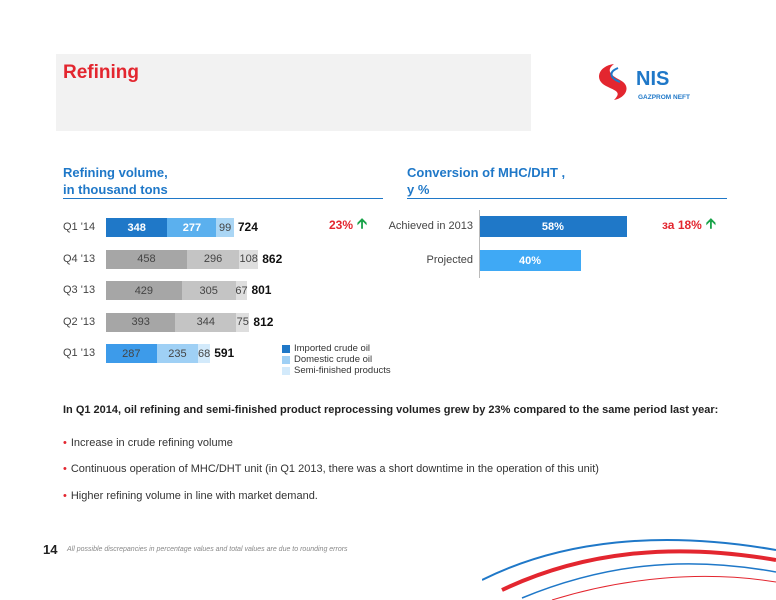 The image size is (776, 600). What do you see at coordinates (341, 225) in the screenshot?
I see `volume-growth-value: 23%` at bounding box center [341, 225].